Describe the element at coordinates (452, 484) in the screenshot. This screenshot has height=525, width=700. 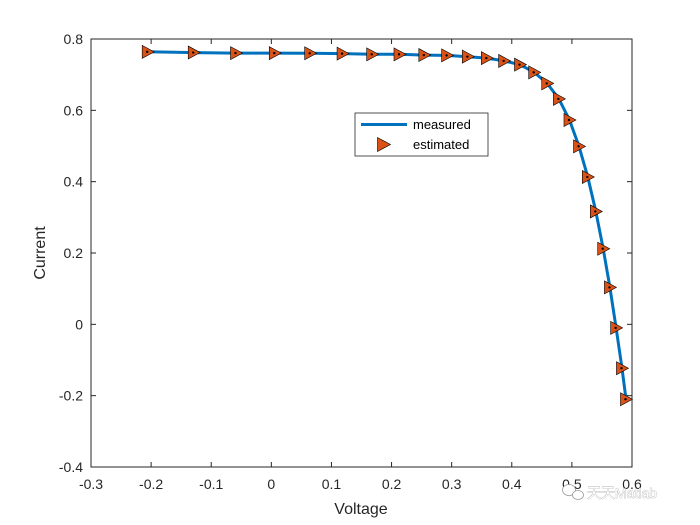
I see `x-tick-label: 0.3` at that location.